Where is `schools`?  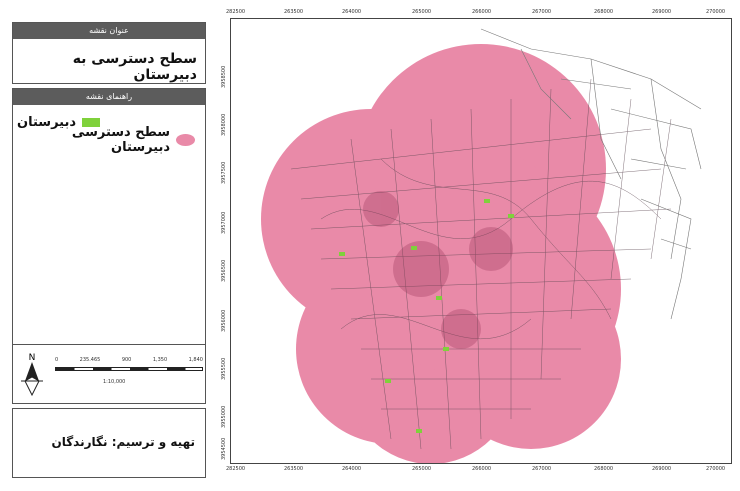 schools is located at coordinates (426, 316).